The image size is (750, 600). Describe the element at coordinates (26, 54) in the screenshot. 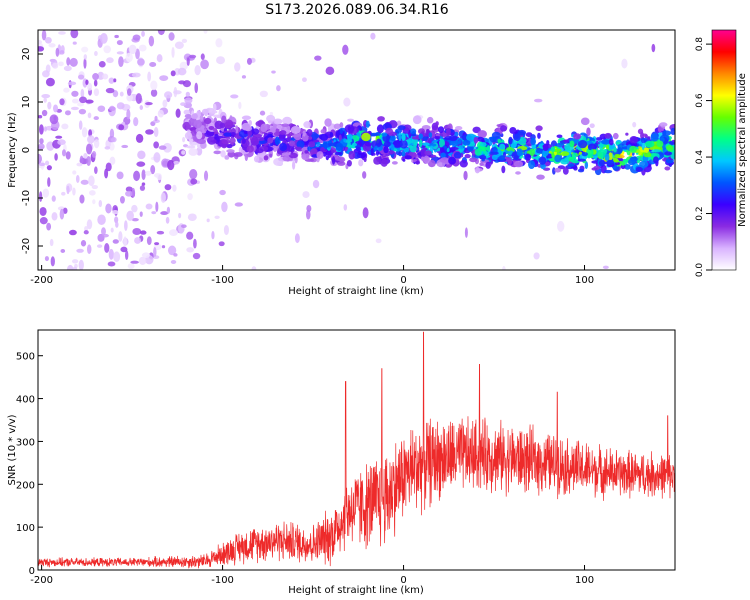

I see `y-tick-label: 20` at that location.